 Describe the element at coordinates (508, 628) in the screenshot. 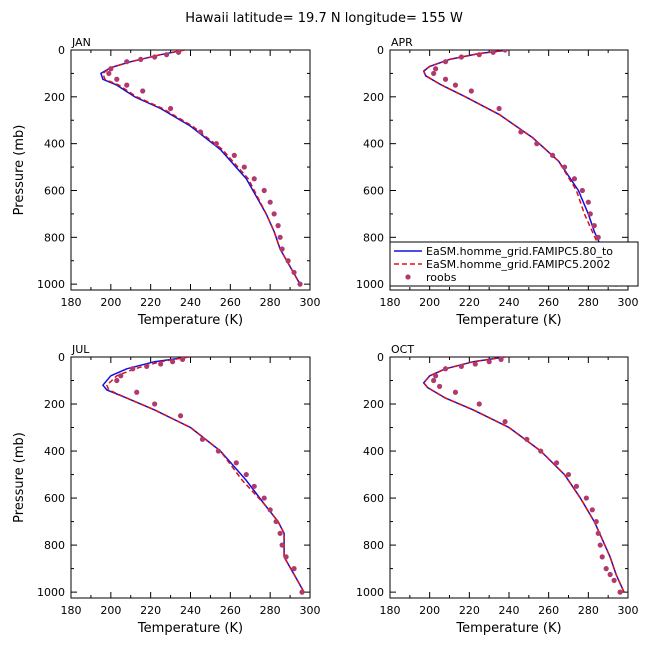

I see `x-axis-title: Temperature (K)` at that location.